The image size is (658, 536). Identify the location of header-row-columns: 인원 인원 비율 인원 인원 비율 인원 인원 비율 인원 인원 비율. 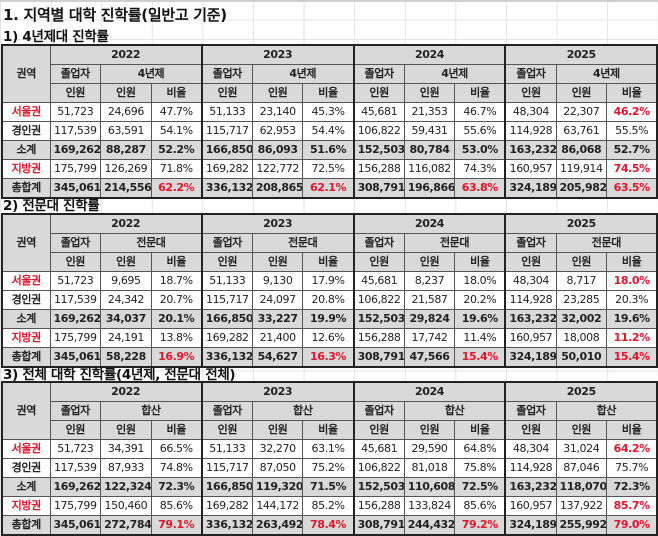
(330, 93).